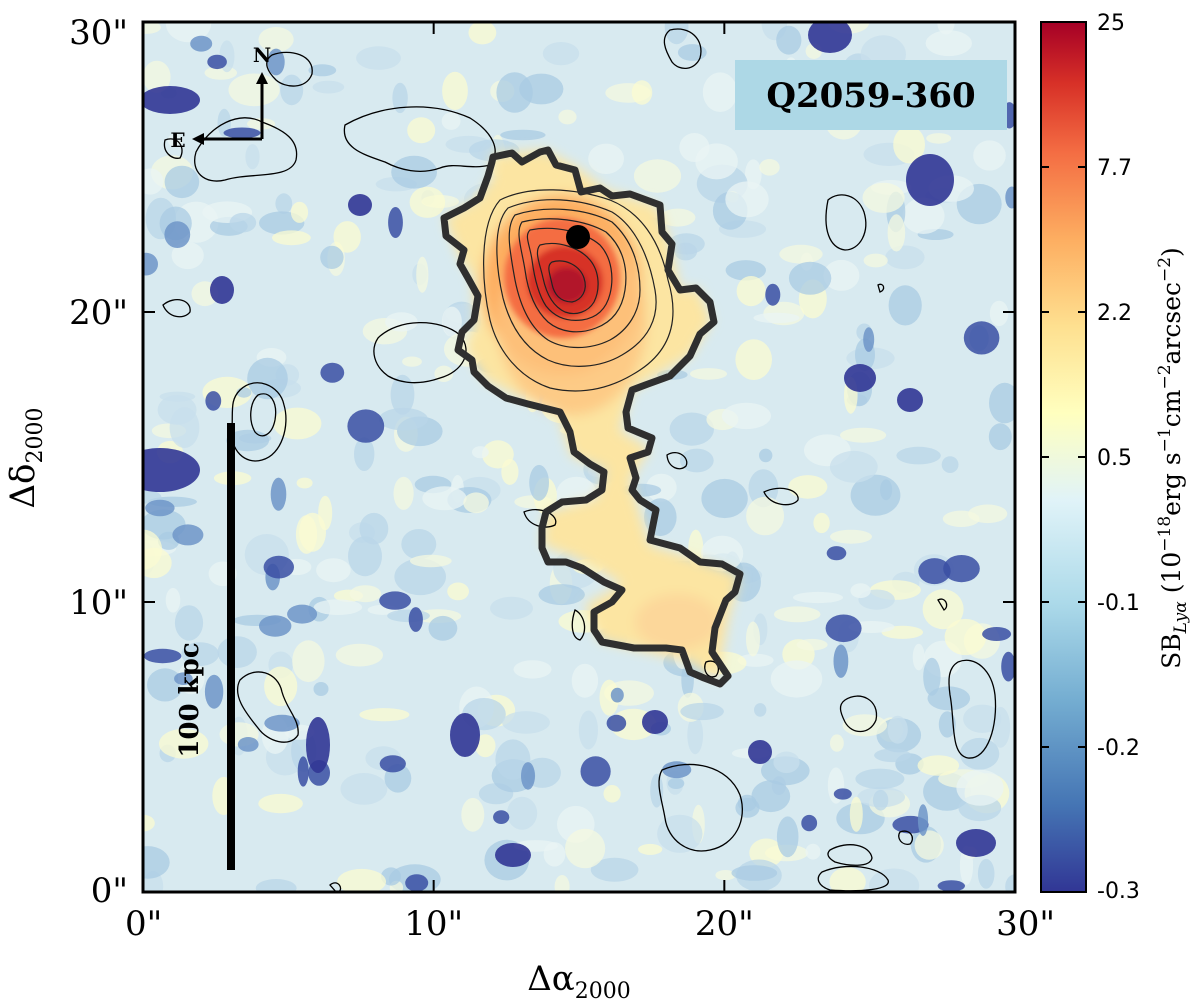  I want to click on x-tick-labels: 0" 10" 20" 30", so click(590, 924).